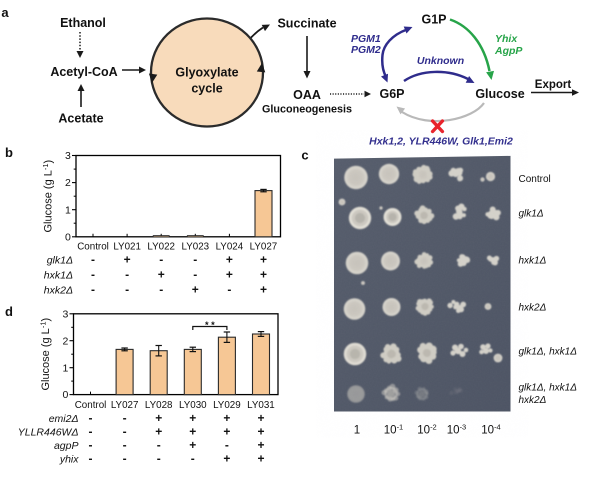 Image resolution: width=600 pixels, height=479 pixels. Describe the element at coordinates (206, 89) in the screenshot. I see `svg-text: cycle` at that location.